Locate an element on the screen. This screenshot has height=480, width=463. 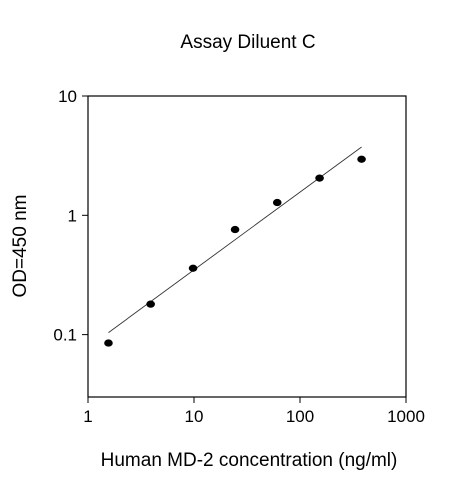
x-axis: 1 10 100 1000 is located at coordinates (254, 411).